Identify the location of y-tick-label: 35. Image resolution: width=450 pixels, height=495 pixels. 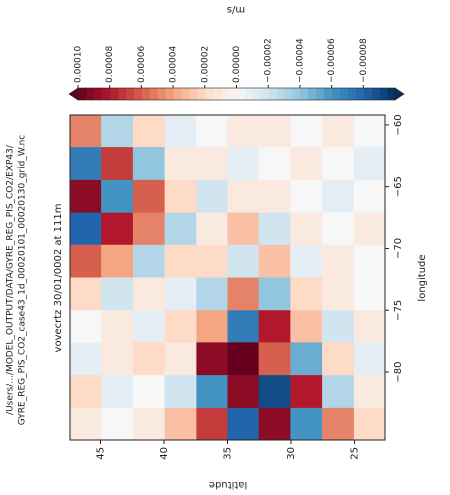
(228, 453).